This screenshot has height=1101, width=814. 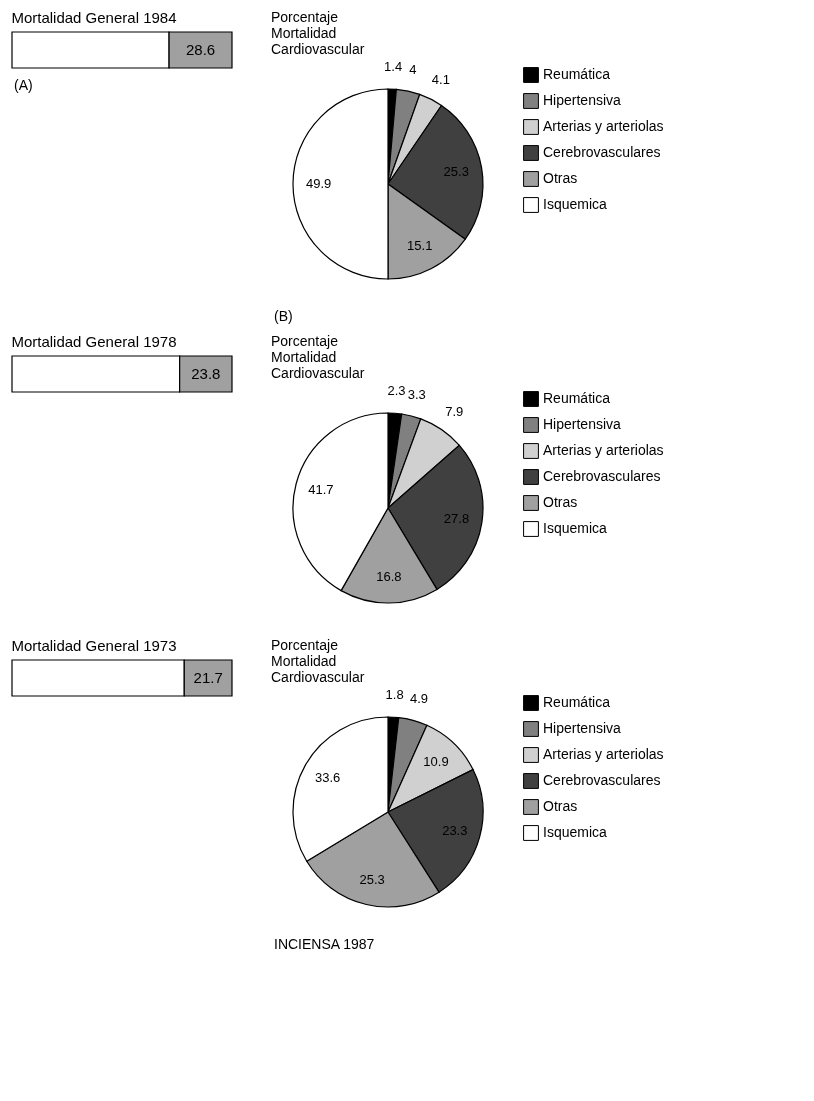 What do you see at coordinates (324, 944) in the screenshot?
I see `text: INCIENSA 1987` at bounding box center [324, 944].